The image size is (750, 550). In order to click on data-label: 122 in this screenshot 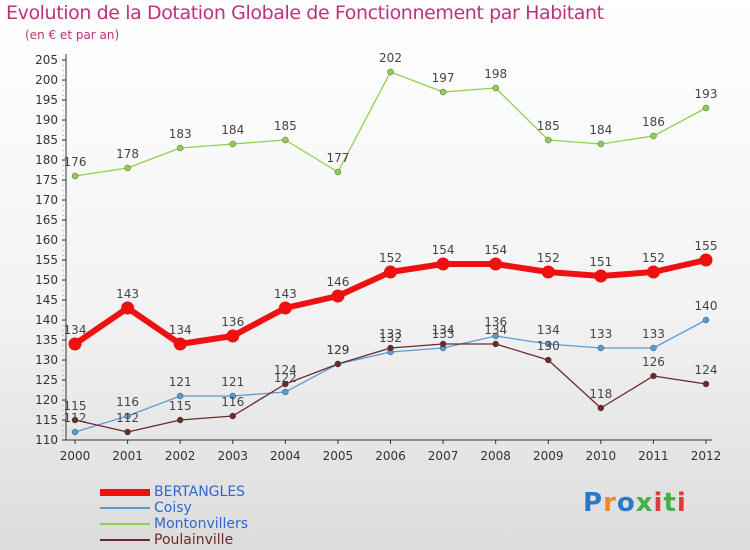, I will do `click(285, 378)`.